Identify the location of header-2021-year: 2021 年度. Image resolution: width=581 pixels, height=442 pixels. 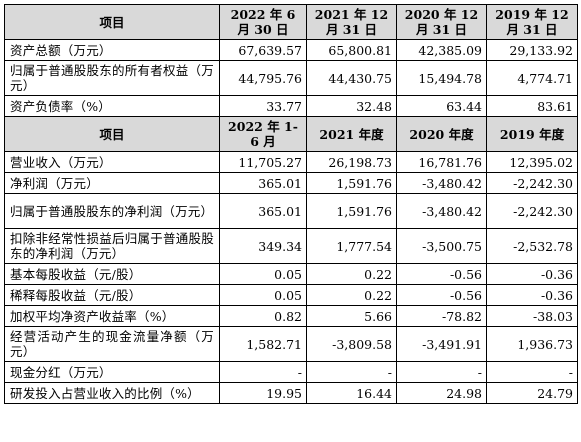
(351, 134).